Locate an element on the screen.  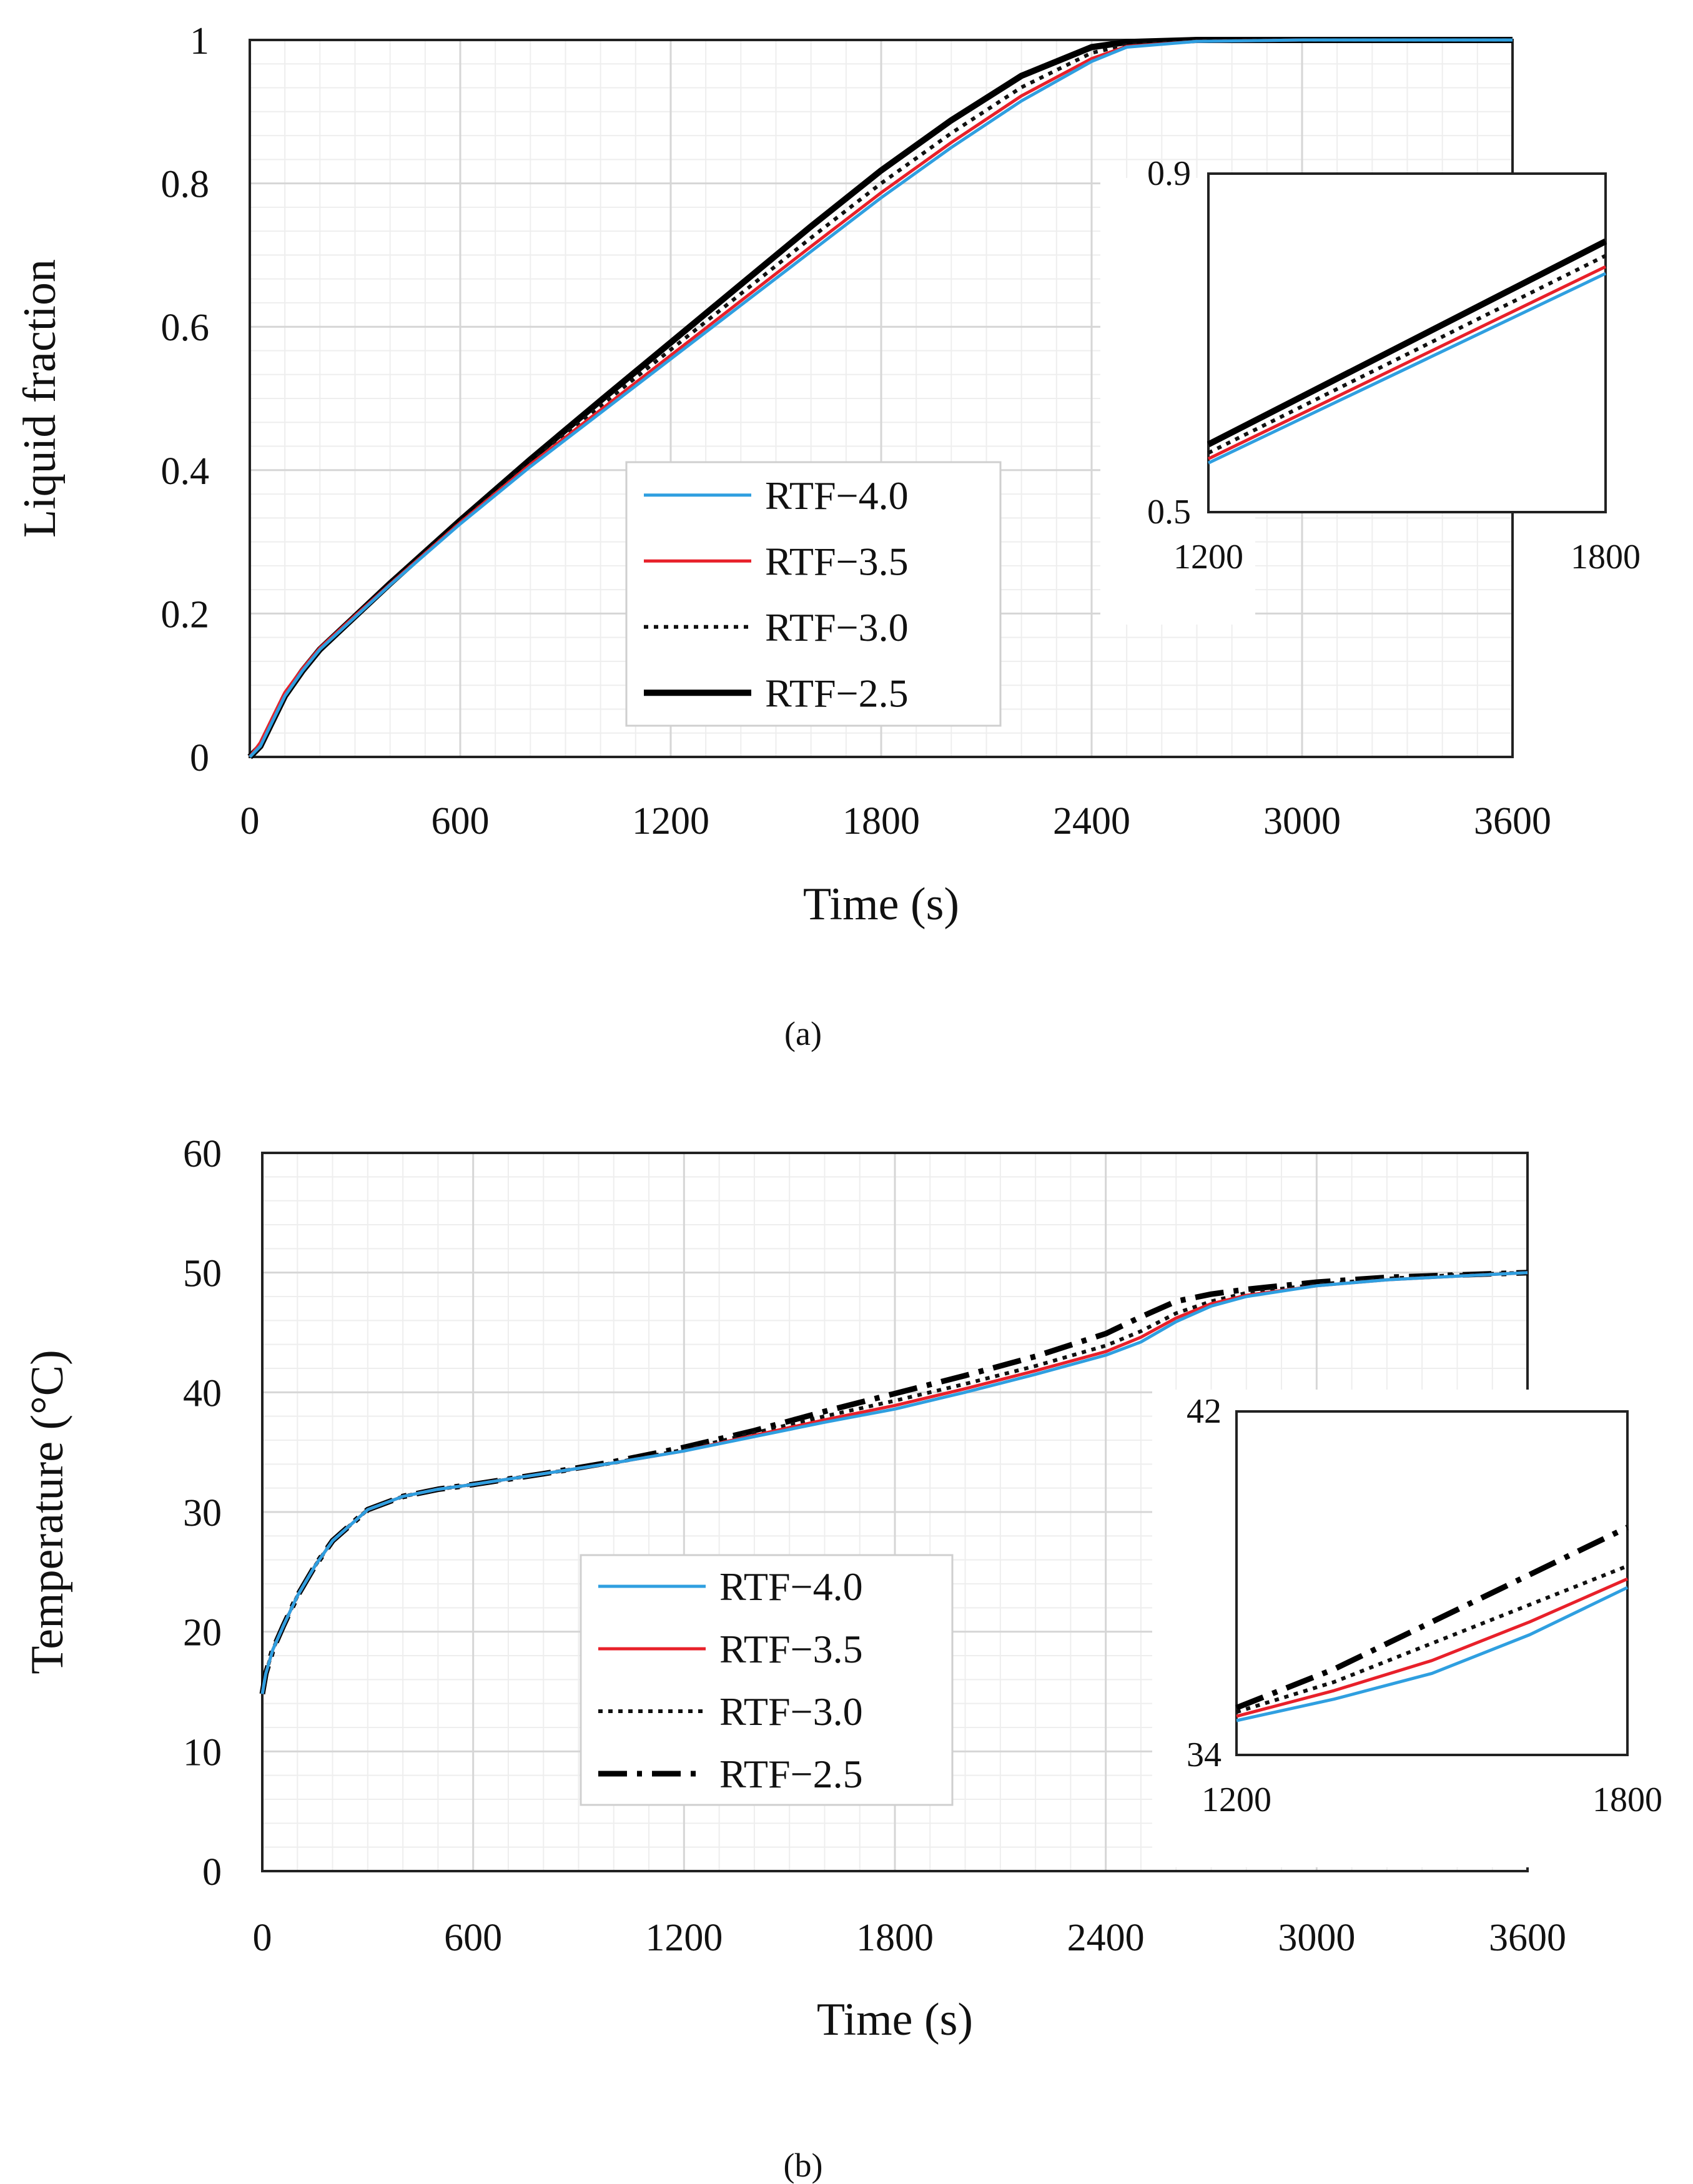
chart-a-caption: (a) is located at coordinates (803, 1034).